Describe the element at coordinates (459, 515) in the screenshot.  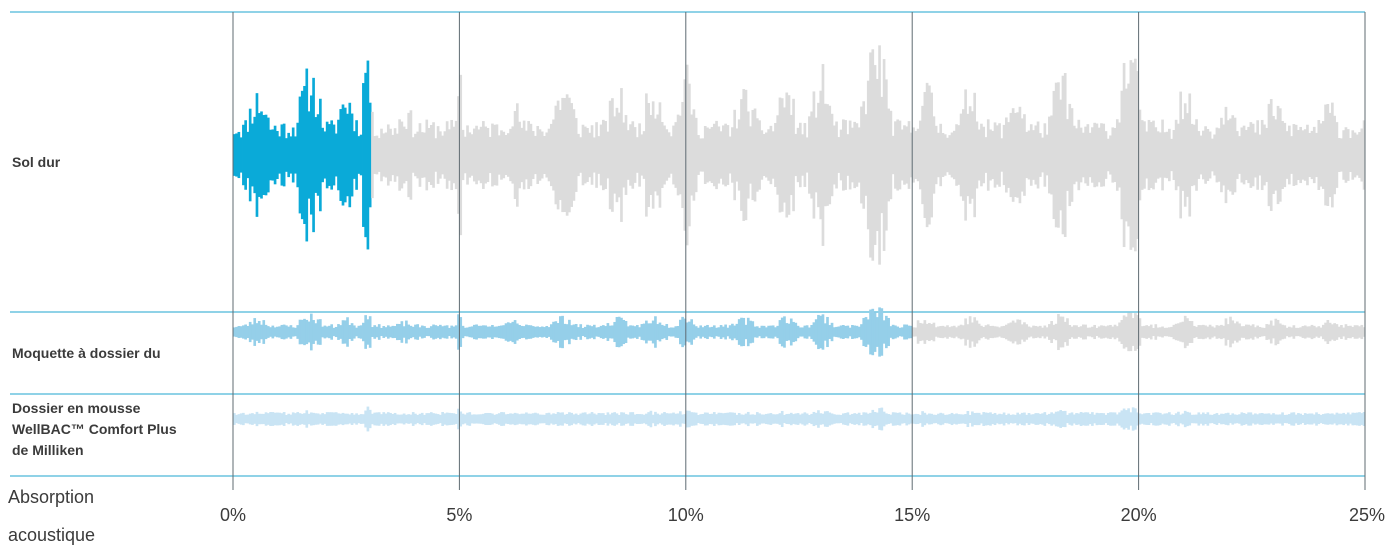
I see `x-tick-label: 5%` at that location.